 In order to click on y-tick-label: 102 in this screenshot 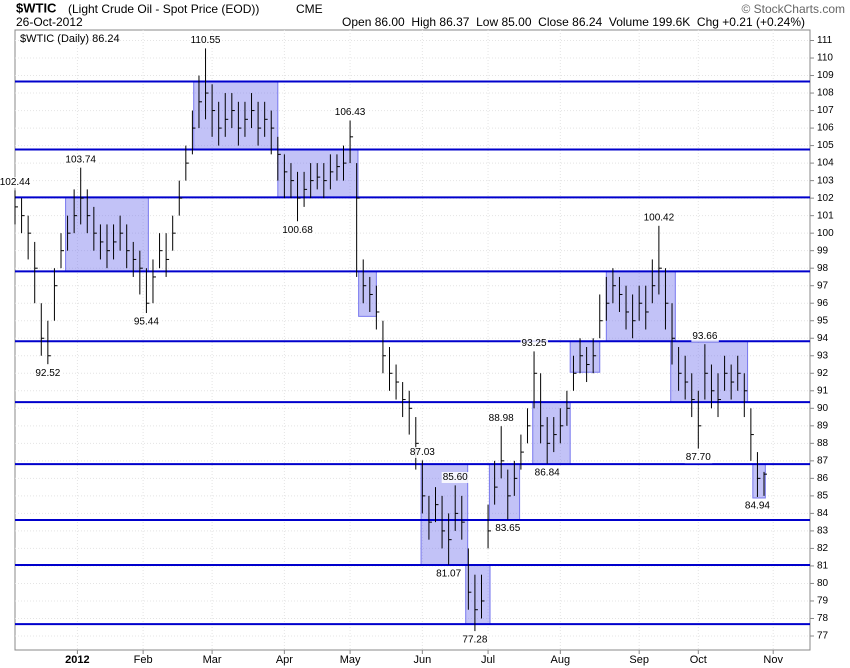, I will do `click(825, 198)`.